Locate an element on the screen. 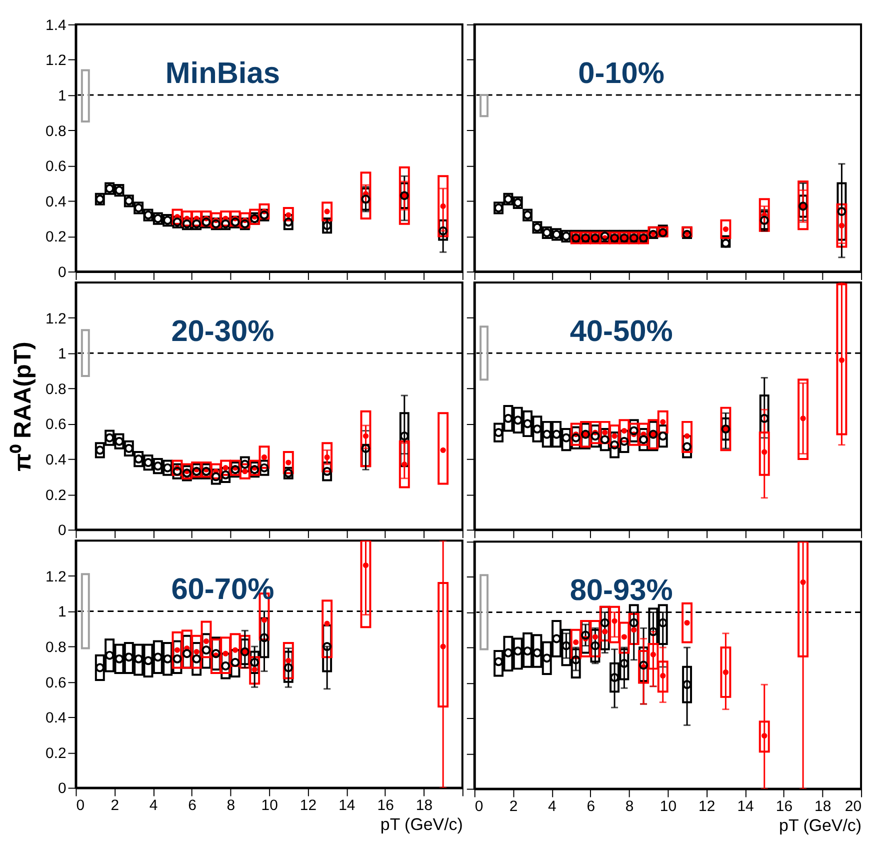  text: 80-93% is located at coordinates (621, 590).